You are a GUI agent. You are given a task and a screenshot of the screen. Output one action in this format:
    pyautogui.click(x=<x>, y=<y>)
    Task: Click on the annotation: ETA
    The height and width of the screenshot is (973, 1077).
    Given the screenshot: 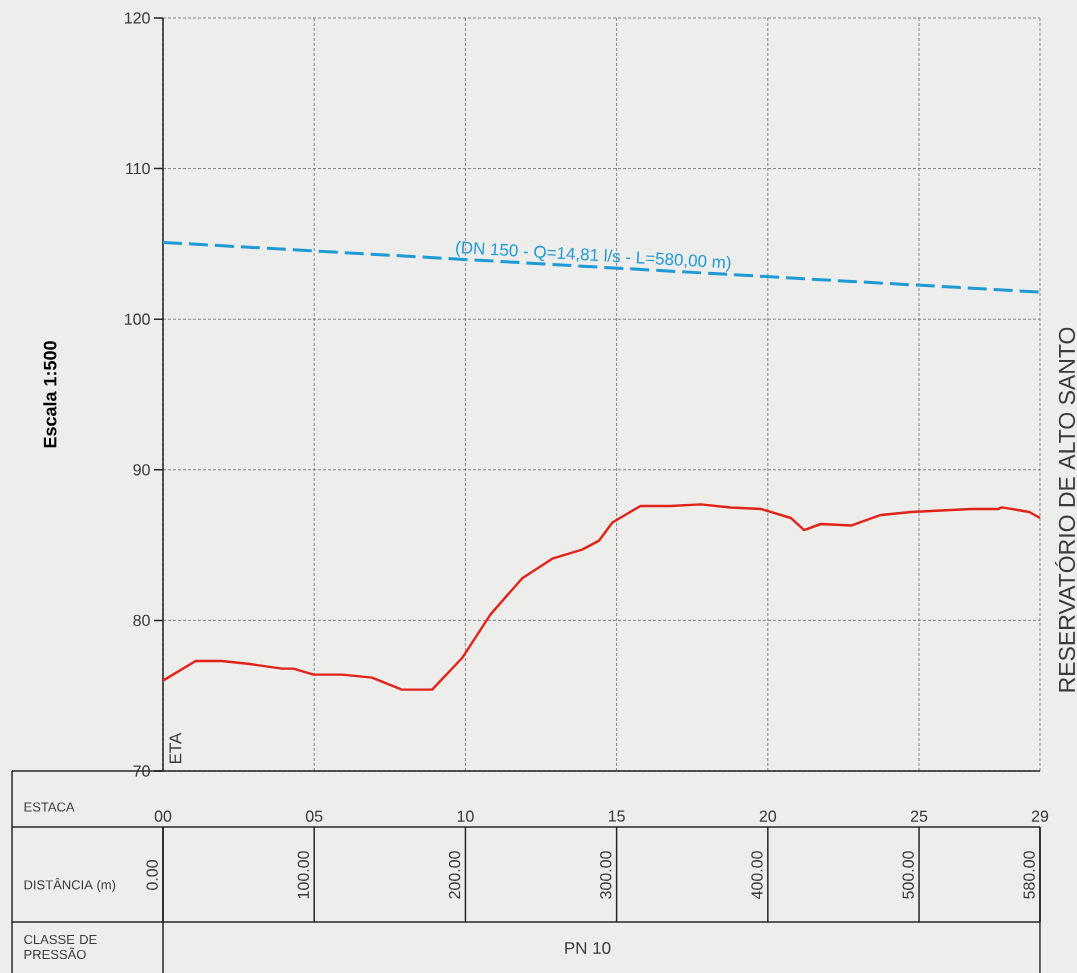 What is the action you would take?
    pyautogui.click(x=175, y=748)
    